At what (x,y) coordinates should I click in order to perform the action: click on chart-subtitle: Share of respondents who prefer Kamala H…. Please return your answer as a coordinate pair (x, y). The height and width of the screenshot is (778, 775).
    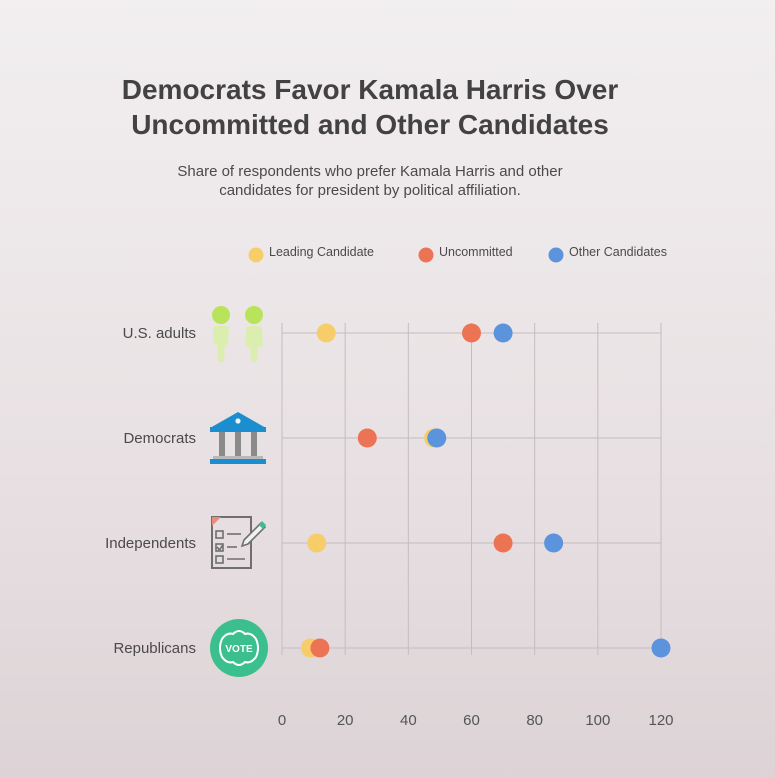
    Looking at the image, I should click on (370, 181).